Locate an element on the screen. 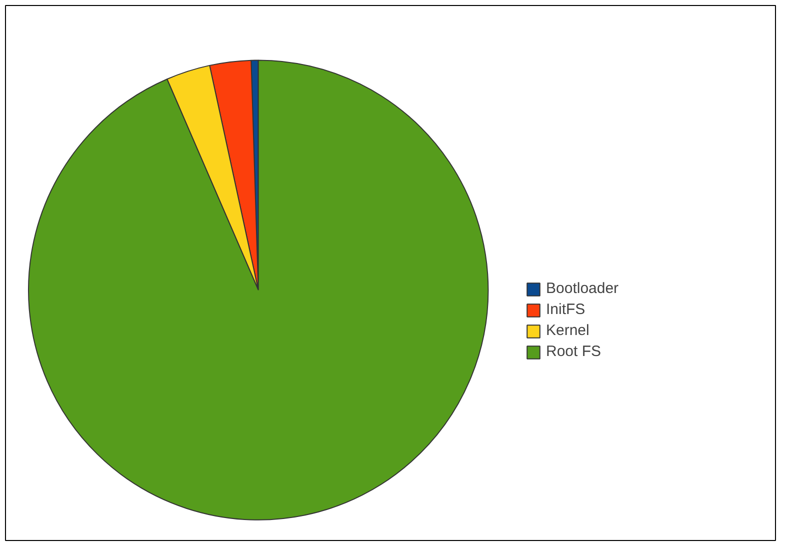 The width and height of the screenshot is (787, 553). legend-label: Bootloader is located at coordinates (582, 288).